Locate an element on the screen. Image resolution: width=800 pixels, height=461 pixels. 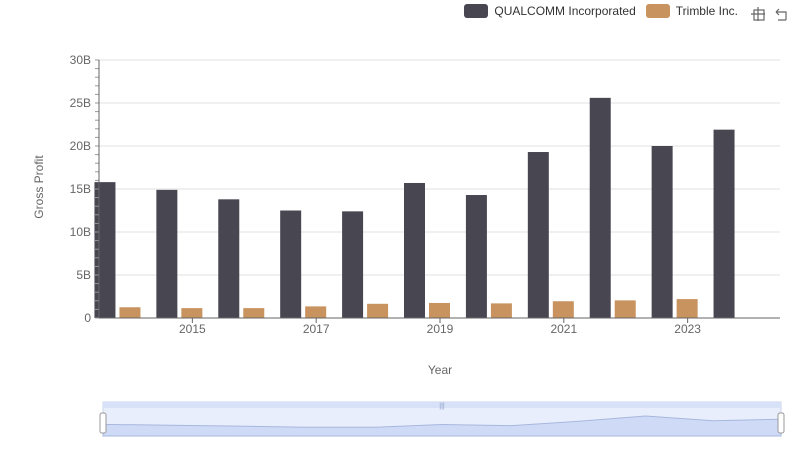
legend: QUALCOMM Incorporated Trimble Inc. is located at coordinates (601, 11).